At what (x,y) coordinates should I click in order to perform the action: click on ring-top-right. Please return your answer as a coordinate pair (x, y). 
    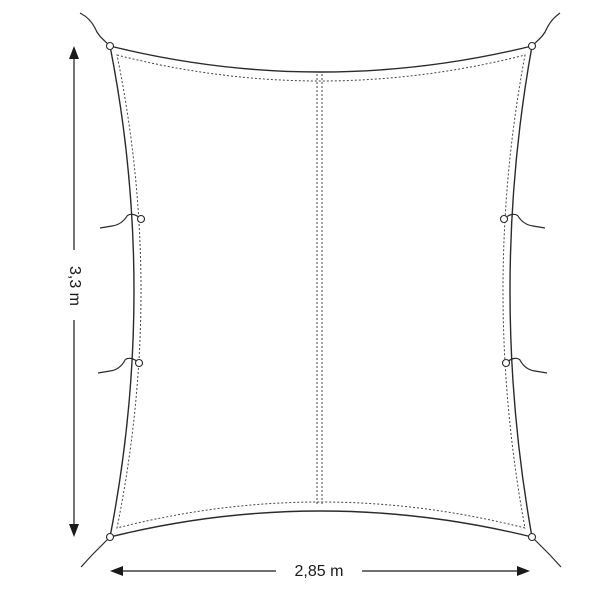
    Looking at the image, I should click on (532, 46).